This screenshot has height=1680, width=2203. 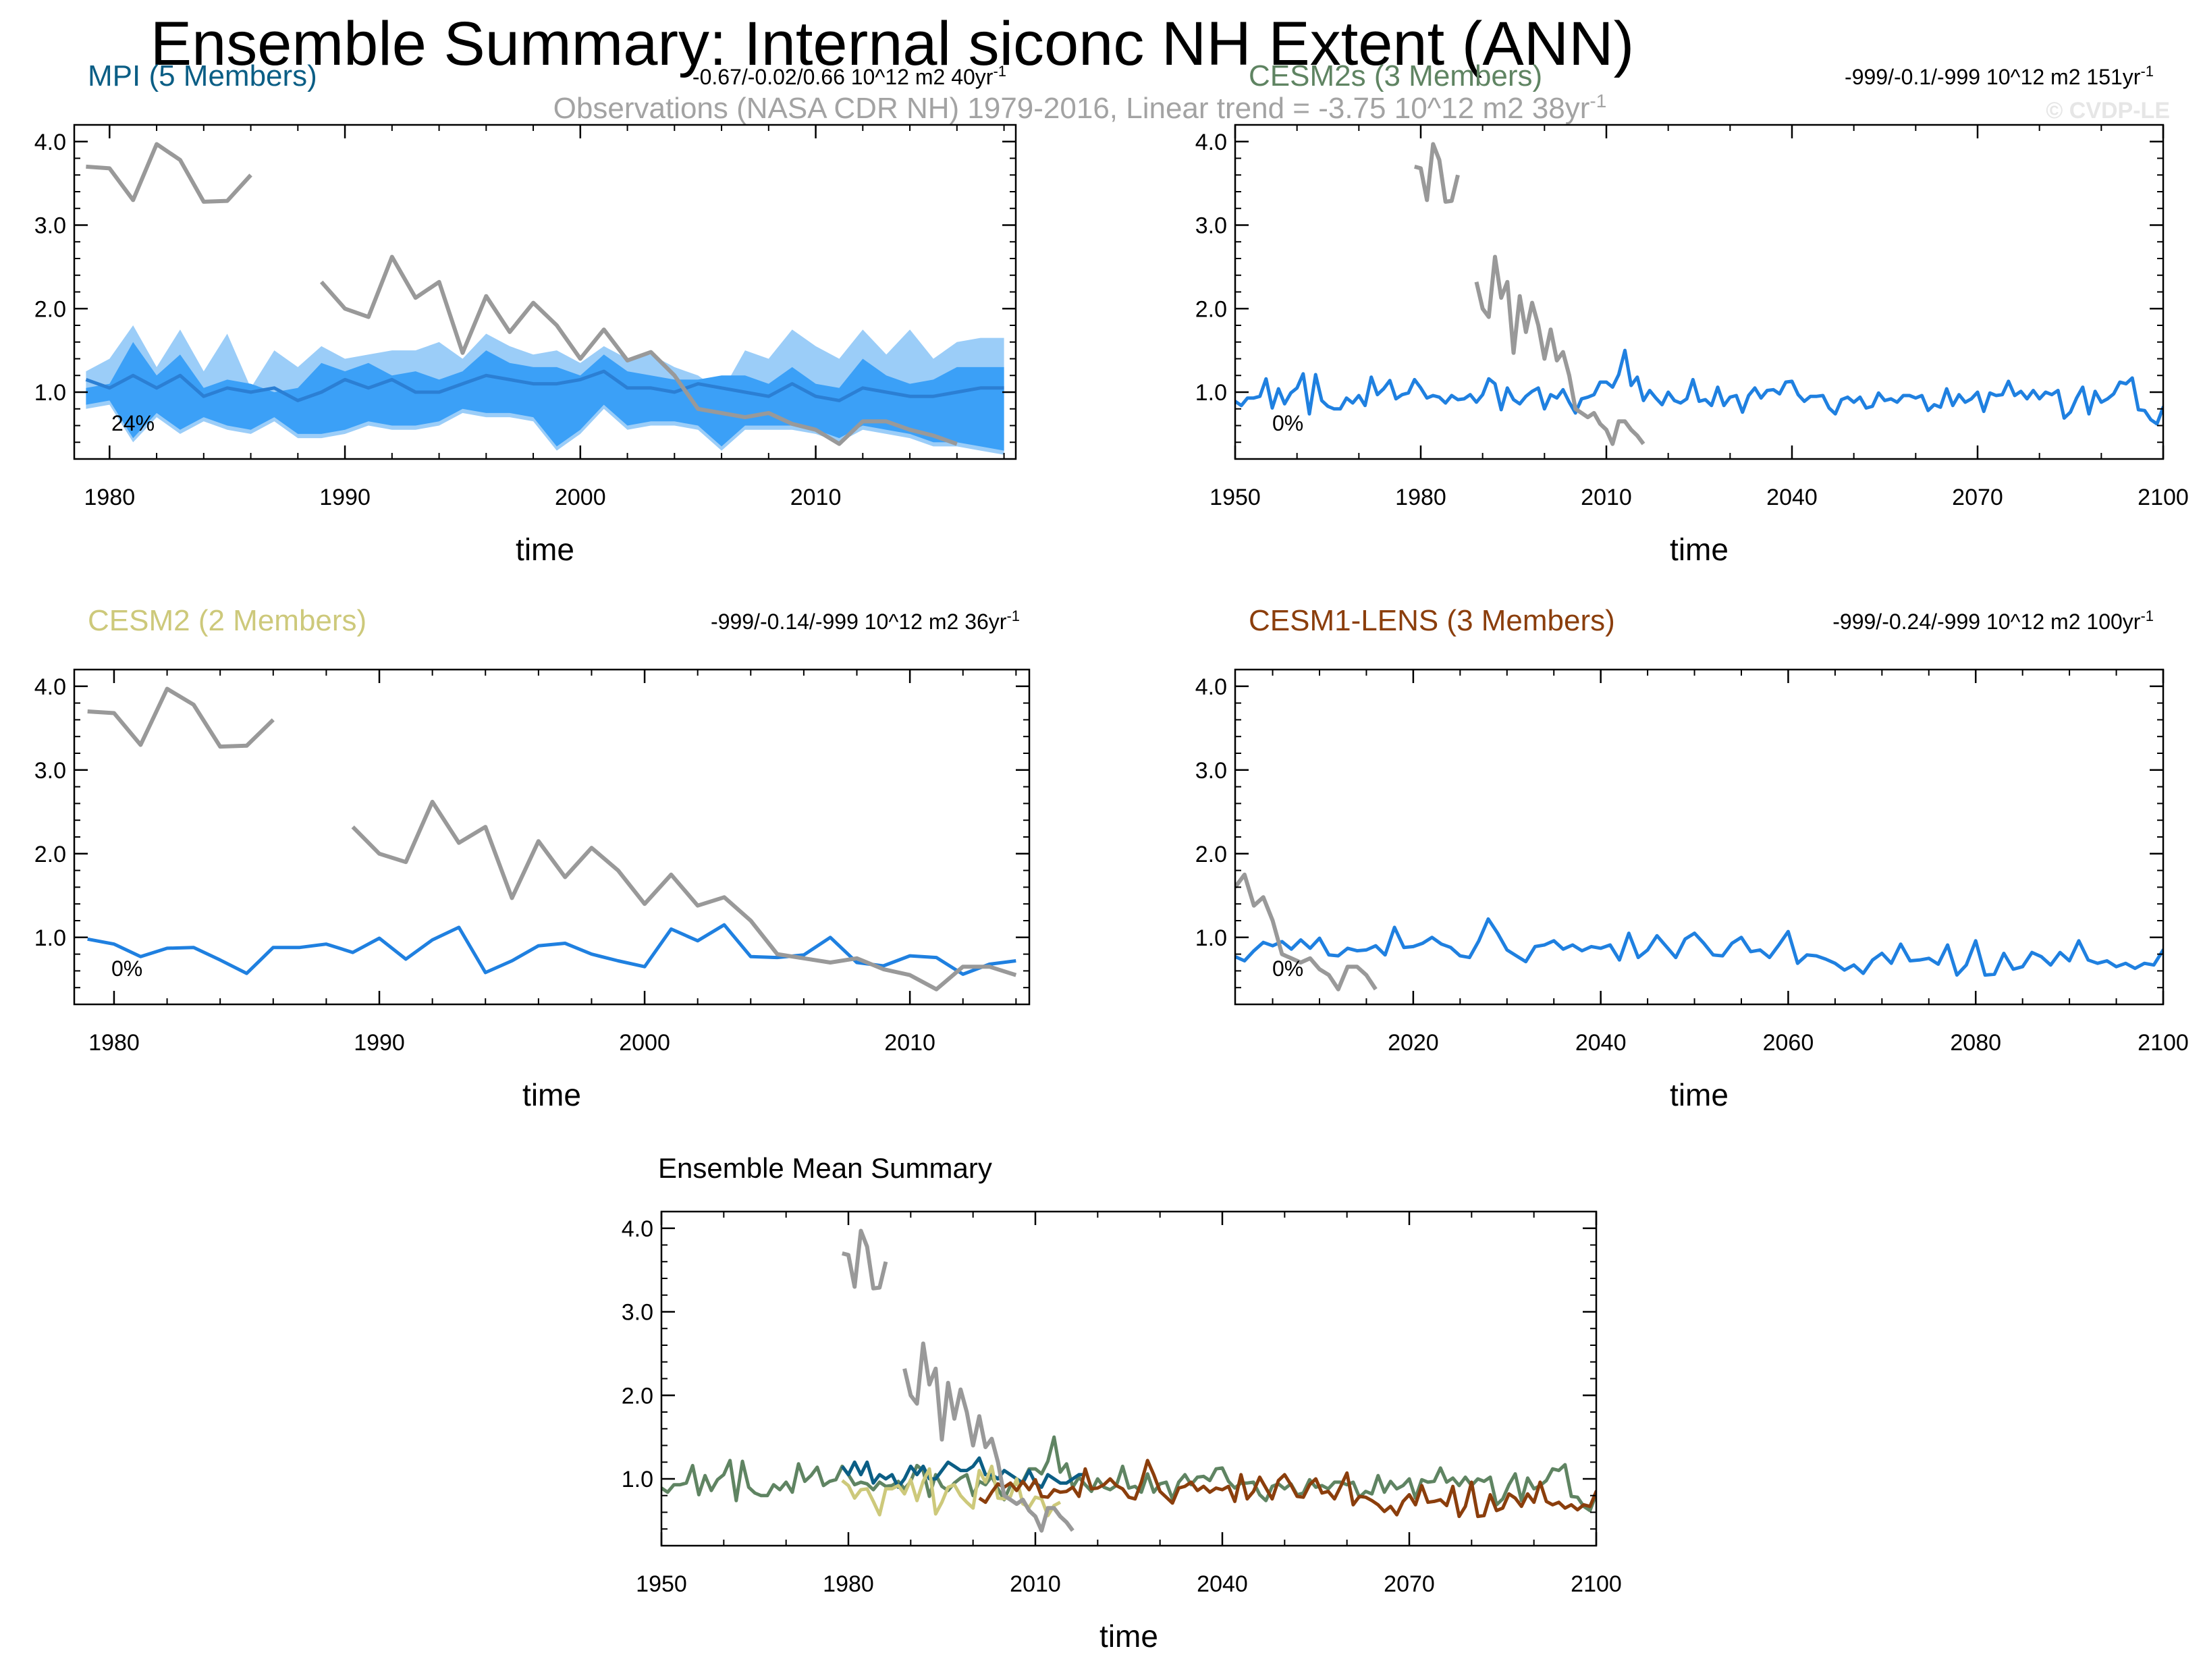 What do you see at coordinates (345, 498) in the screenshot?
I see `panel-mpi-x-tick-label: 1990` at bounding box center [345, 498].